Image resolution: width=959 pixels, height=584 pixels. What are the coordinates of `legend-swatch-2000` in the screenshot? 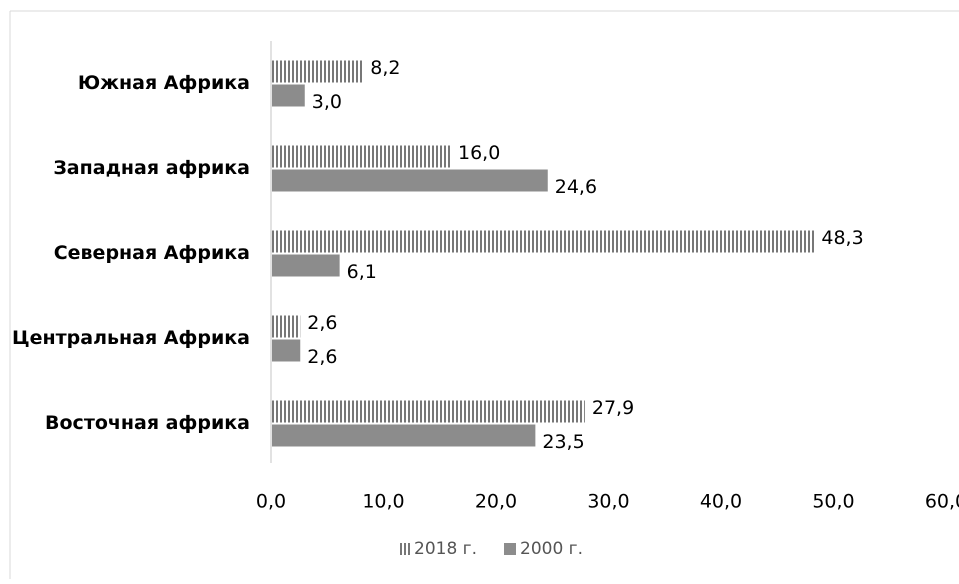 It's located at (510, 549).